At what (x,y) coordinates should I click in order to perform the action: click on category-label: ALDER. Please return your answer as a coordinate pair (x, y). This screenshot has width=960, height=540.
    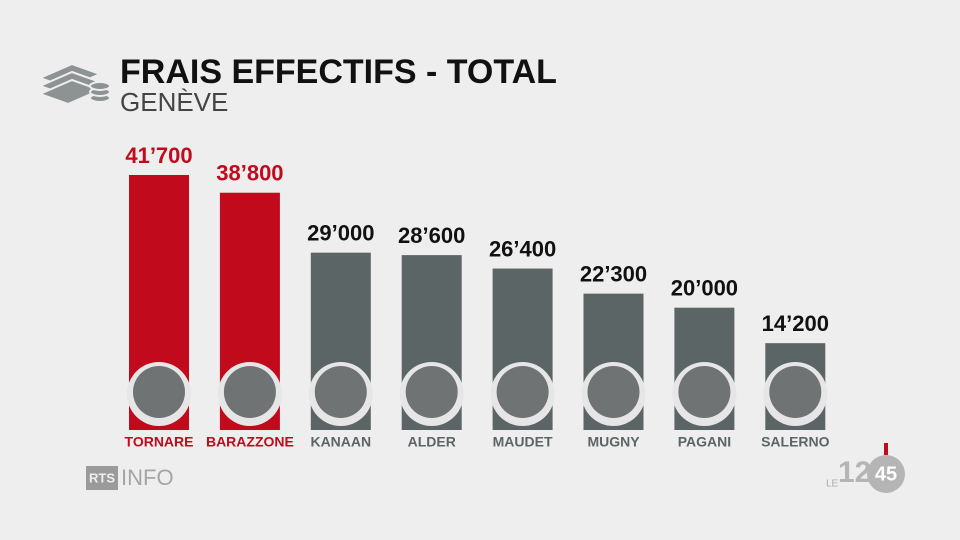
    Looking at the image, I should click on (432, 442).